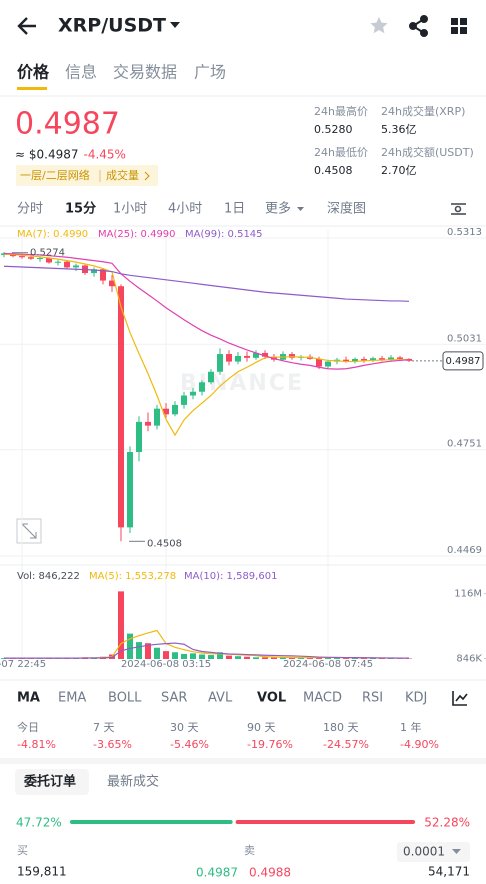 The image size is (486, 884). What do you see at coordinates (55, 175) in the screenshot?
I see `network-tag: 一层/二层网络` at bounding box center [55, 175].